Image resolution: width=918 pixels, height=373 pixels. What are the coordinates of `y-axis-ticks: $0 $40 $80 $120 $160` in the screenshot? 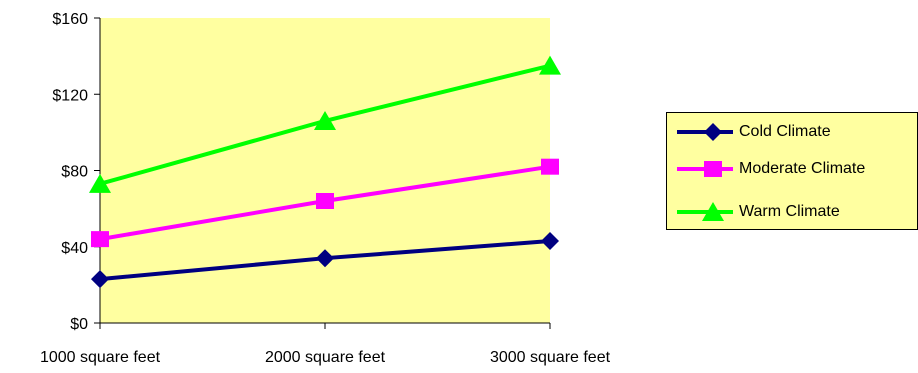 It's located at (76, 172).